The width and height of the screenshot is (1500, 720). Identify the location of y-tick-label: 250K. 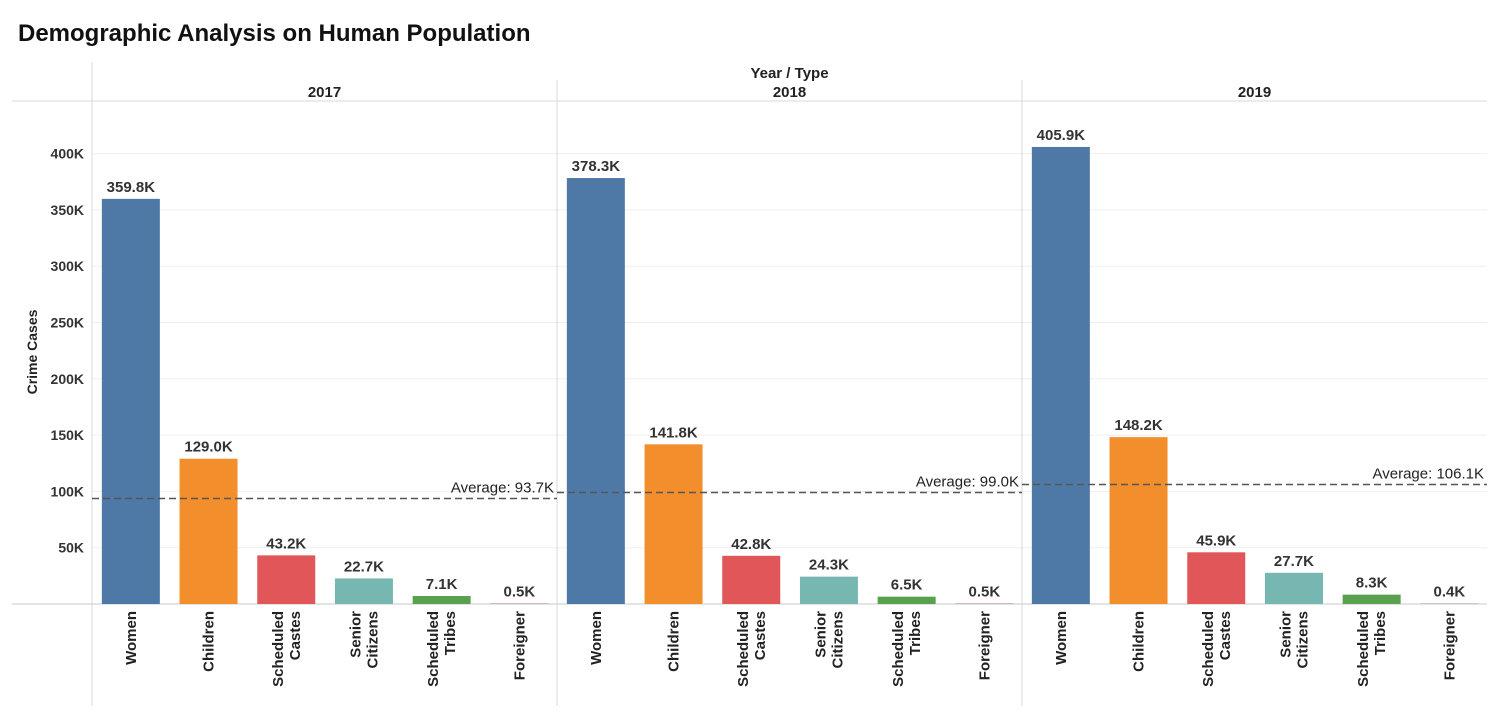
(67, 323).